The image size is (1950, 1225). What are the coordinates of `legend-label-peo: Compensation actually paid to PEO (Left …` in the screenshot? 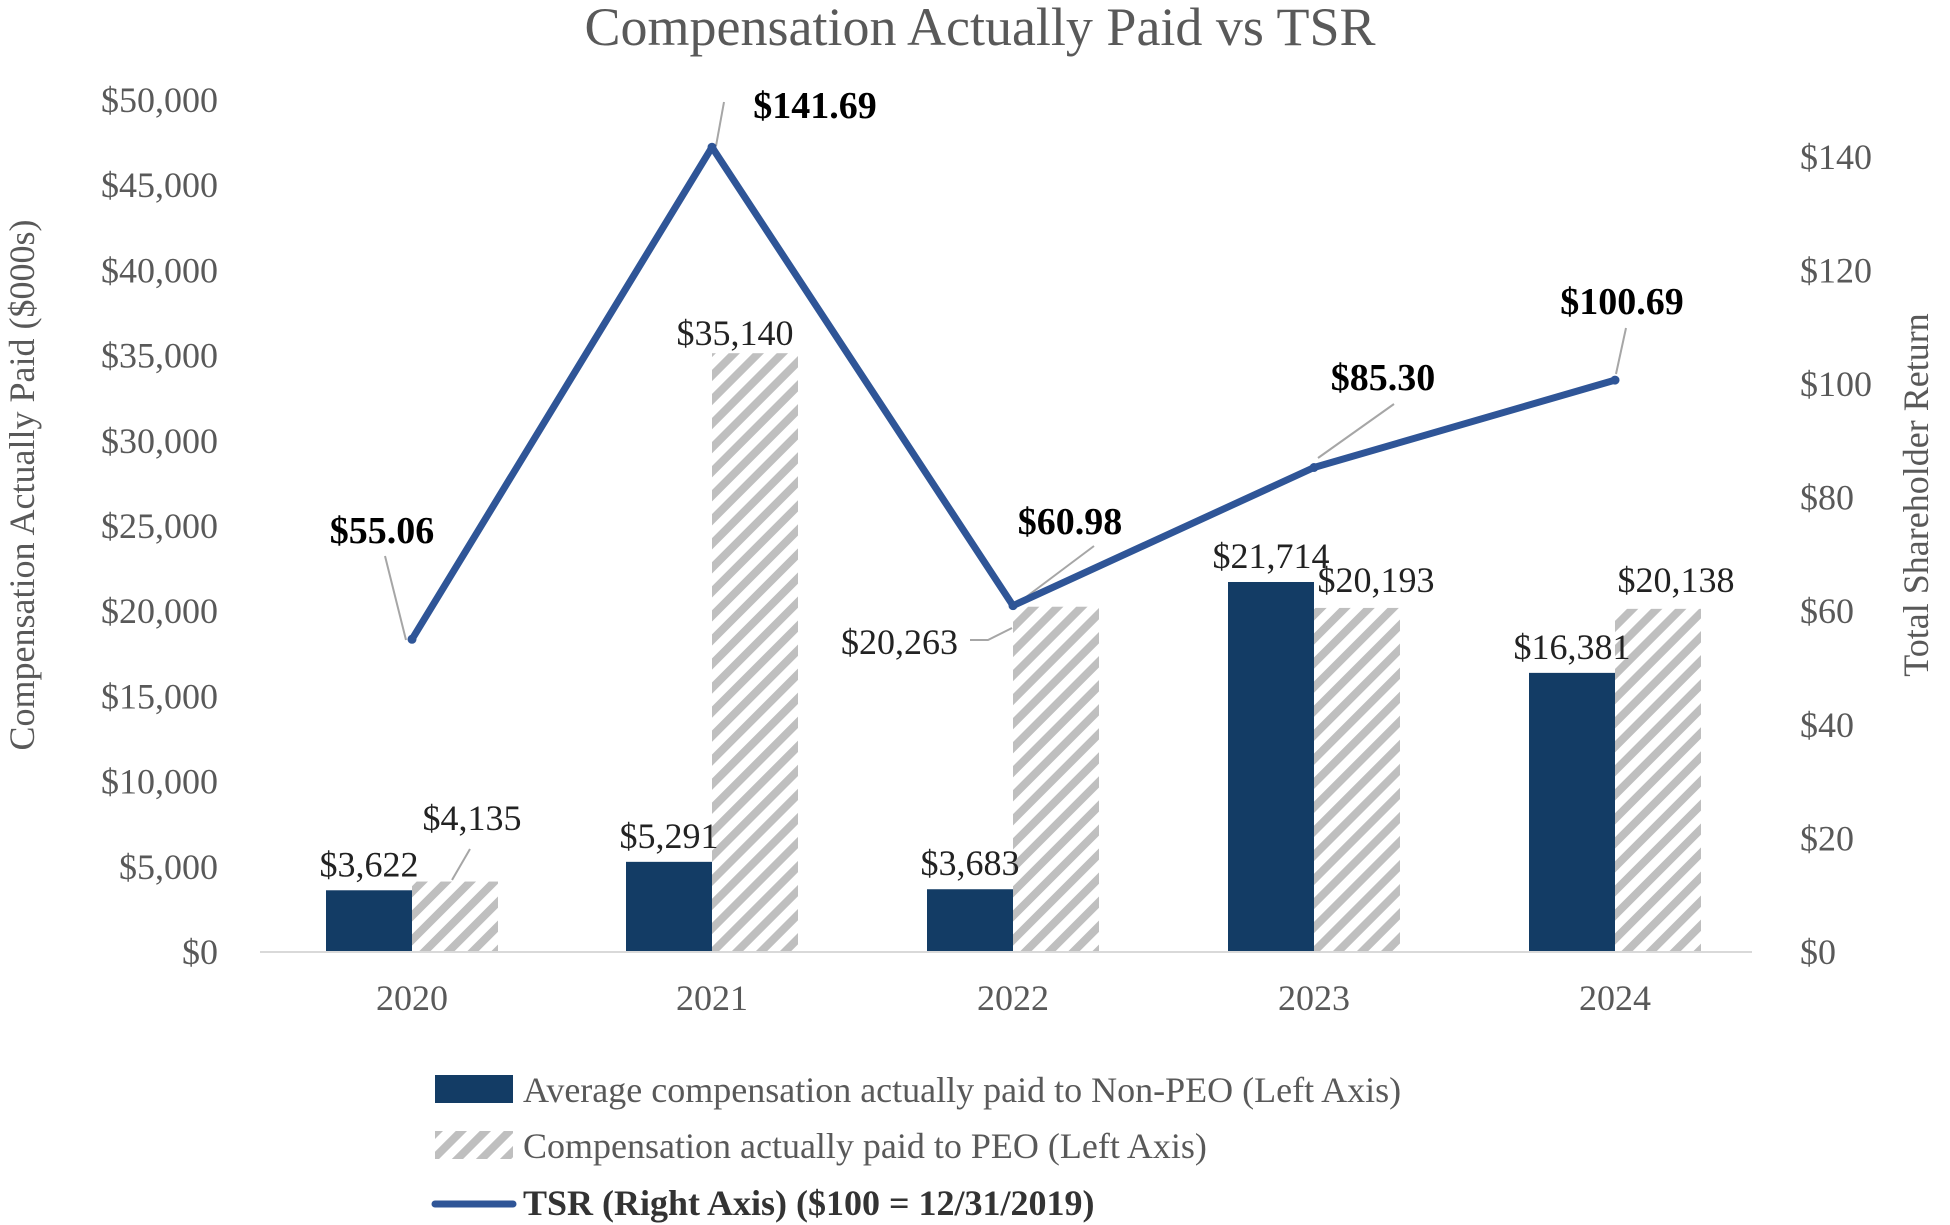 It's located at (865, 1146).